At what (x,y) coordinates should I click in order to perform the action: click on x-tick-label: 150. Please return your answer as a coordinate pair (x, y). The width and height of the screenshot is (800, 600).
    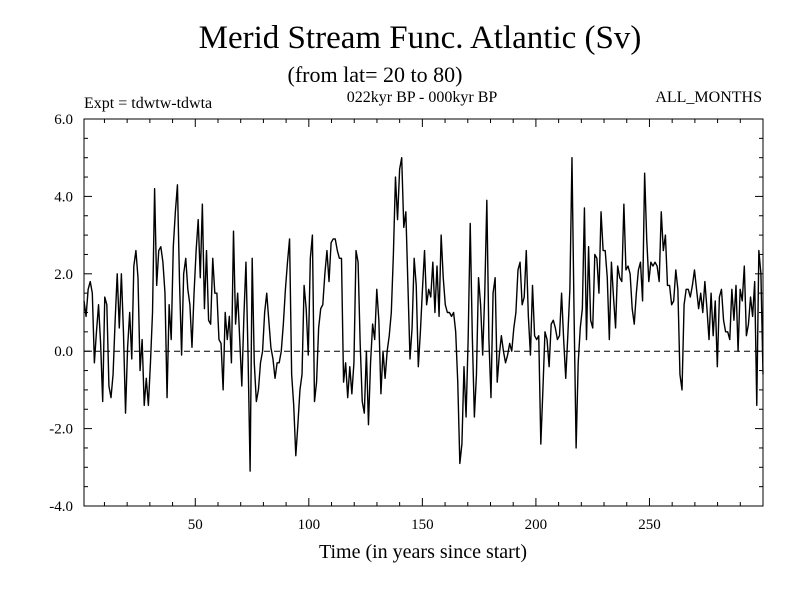
    Looking at the image, I should click on (422, 525).